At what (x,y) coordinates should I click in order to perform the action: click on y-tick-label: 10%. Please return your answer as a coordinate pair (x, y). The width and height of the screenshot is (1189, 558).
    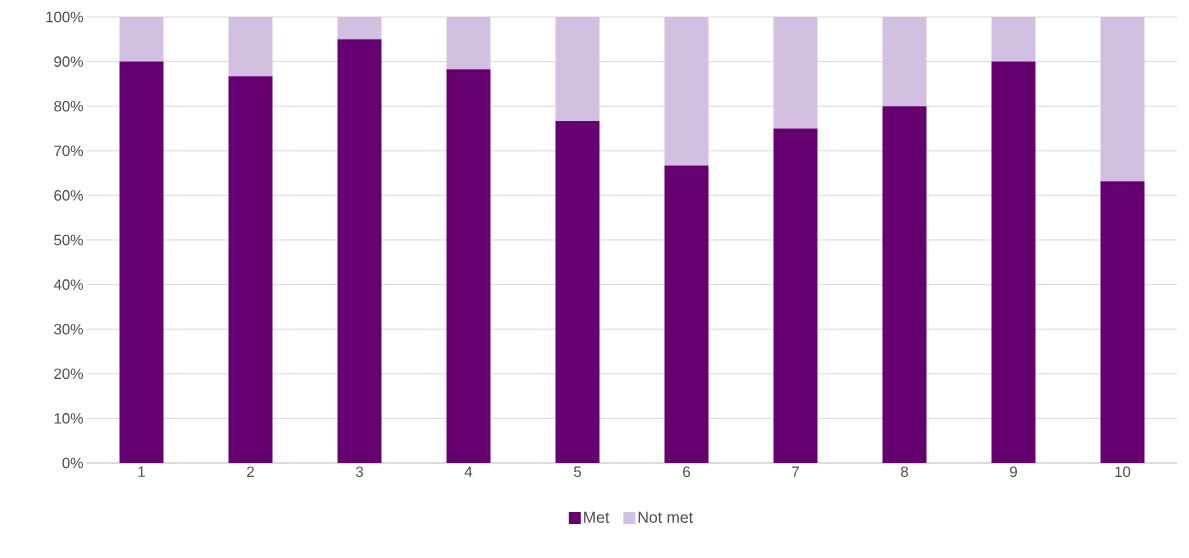
    Looking at the image, I should click on (68, 418).